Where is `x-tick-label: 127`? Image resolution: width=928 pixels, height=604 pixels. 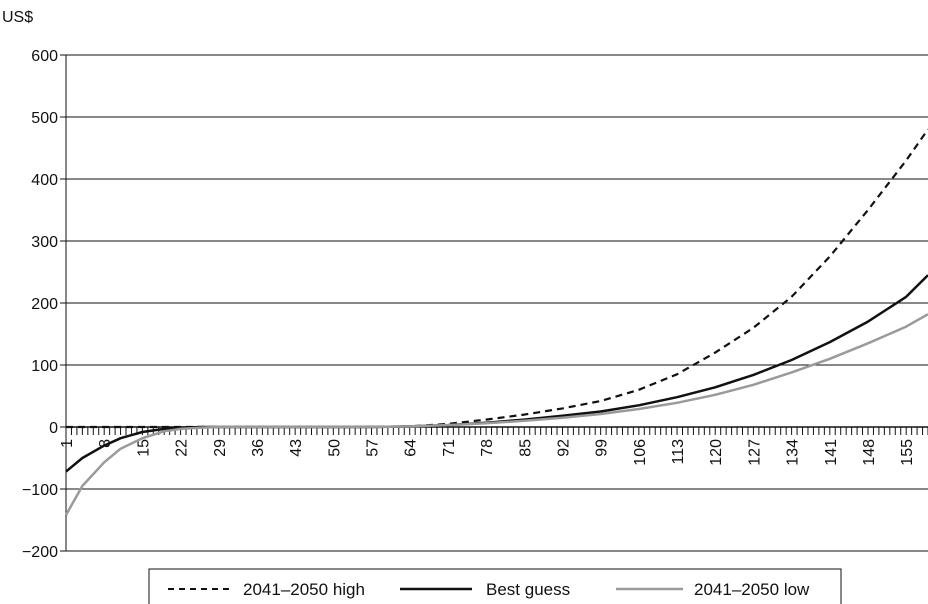 x-tick-label: 127 is located at coordinates (754, 452).